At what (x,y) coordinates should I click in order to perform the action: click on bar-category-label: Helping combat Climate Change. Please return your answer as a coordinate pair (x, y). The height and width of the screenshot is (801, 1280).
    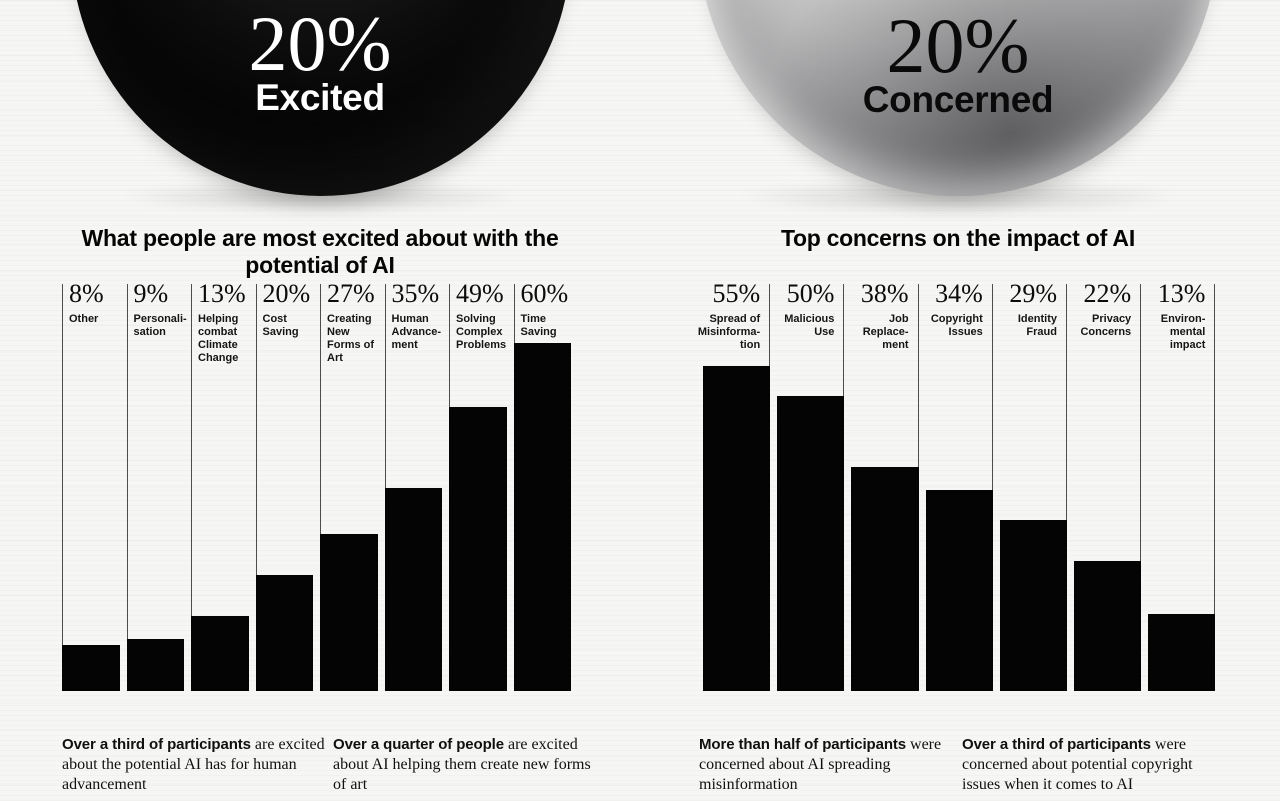
    Looking at the image, I should click on (218, 338).